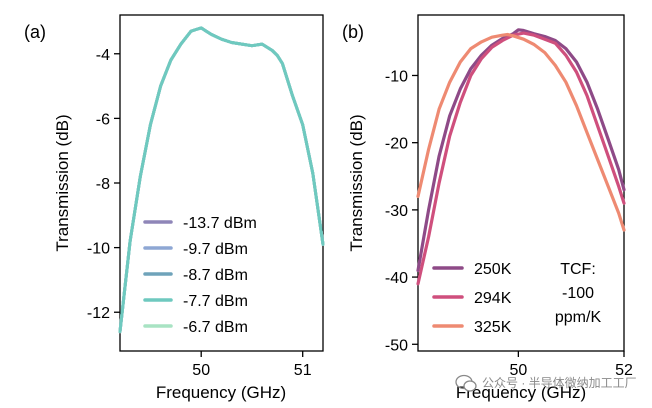 The width and height of the screenshot is (652, 408). Describe the element at coordinates (220, 223) in the screenshot. I see `legend-label-13-7-dBm: -13.7 dBm` at that location.